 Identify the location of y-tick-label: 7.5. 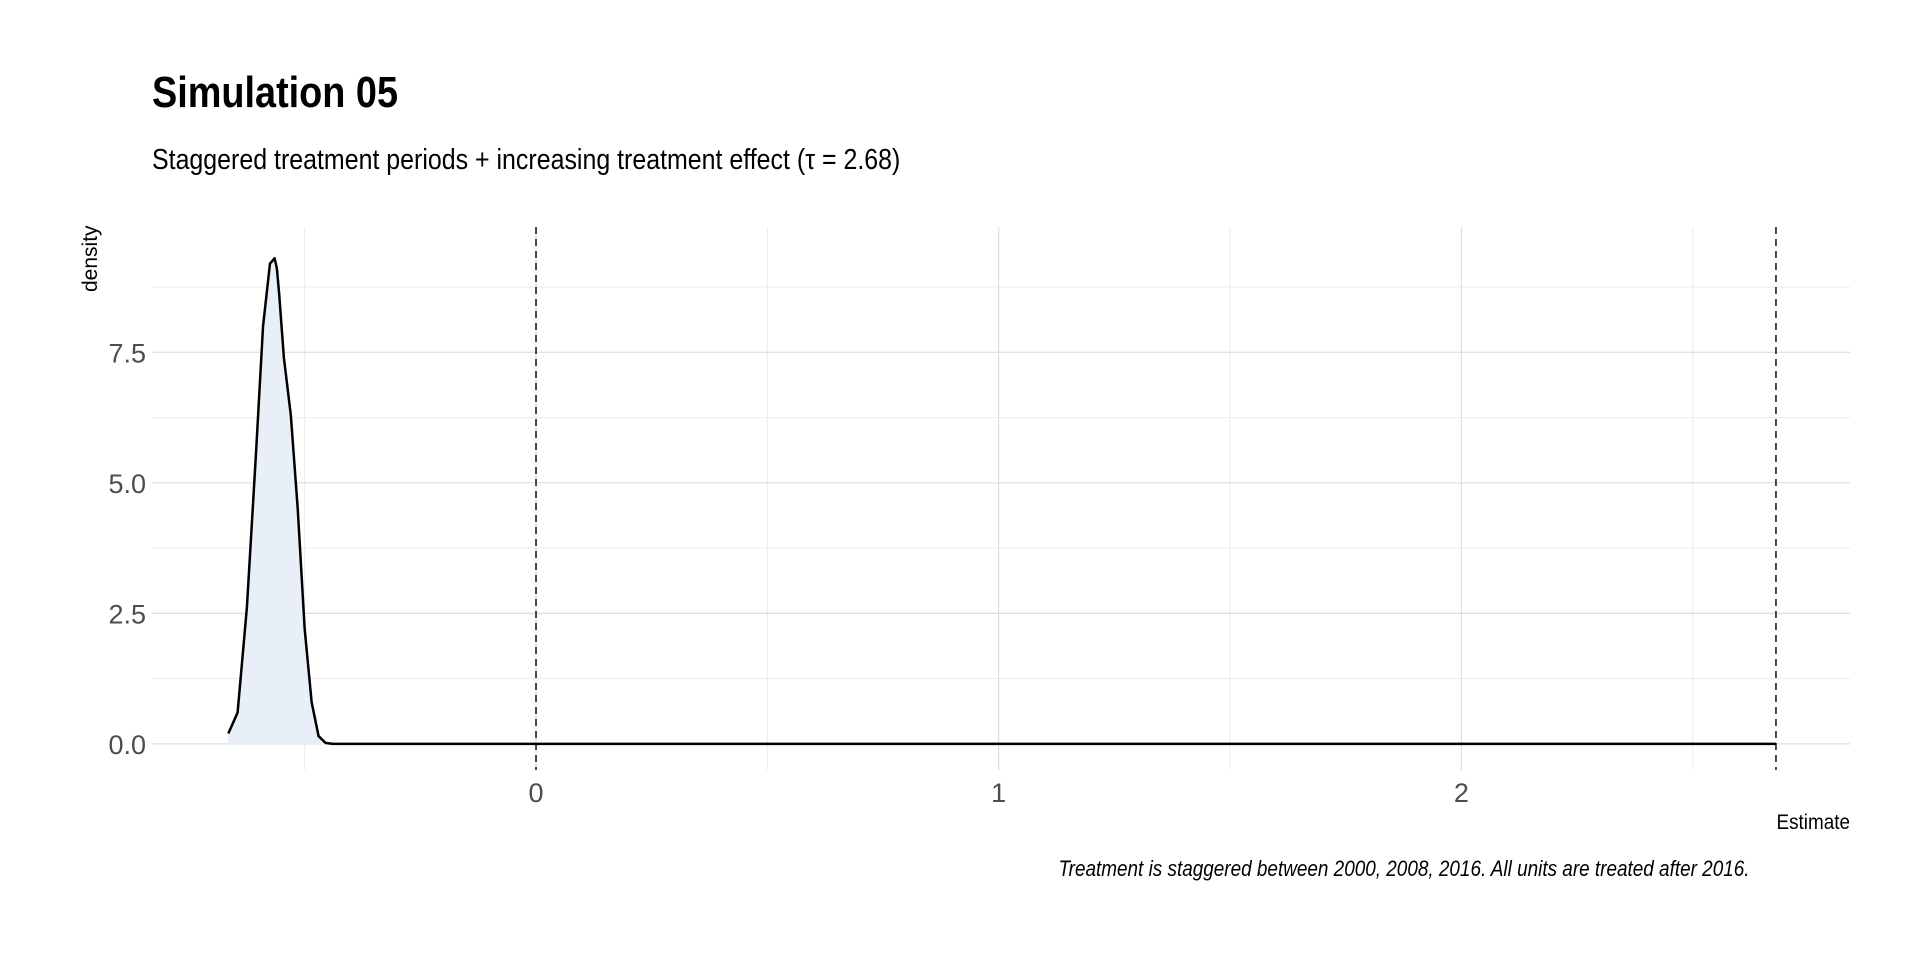
(127, 353).